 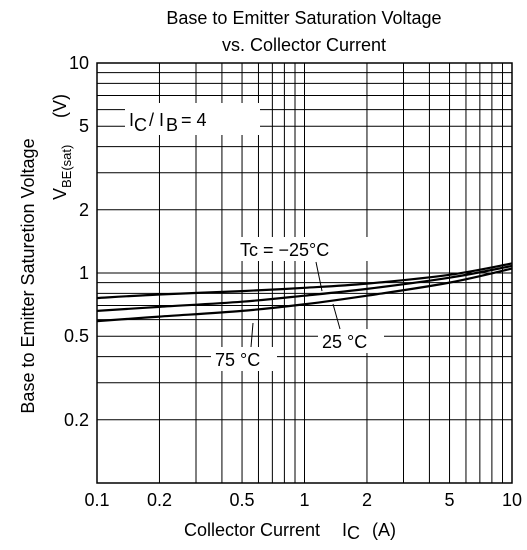 I want to click on x-tick-label-6: 10, so click(x=512, y=500).